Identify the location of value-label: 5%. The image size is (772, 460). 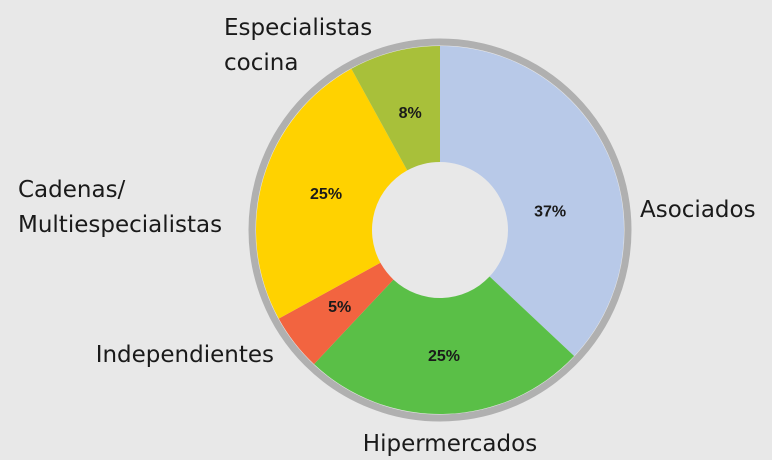
(339, 307).